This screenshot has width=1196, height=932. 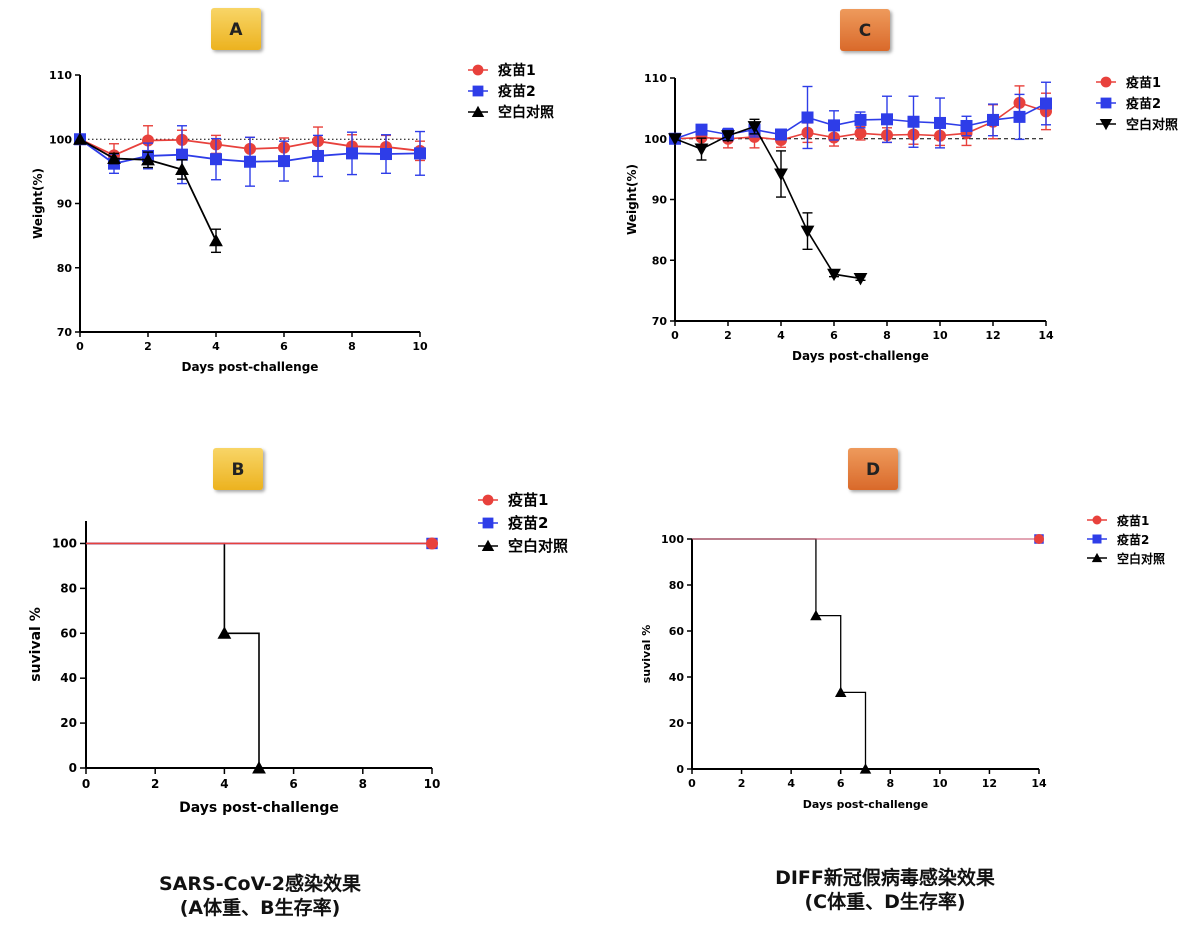 I want to click on badge-letter: D, so click(x=873, y=470).